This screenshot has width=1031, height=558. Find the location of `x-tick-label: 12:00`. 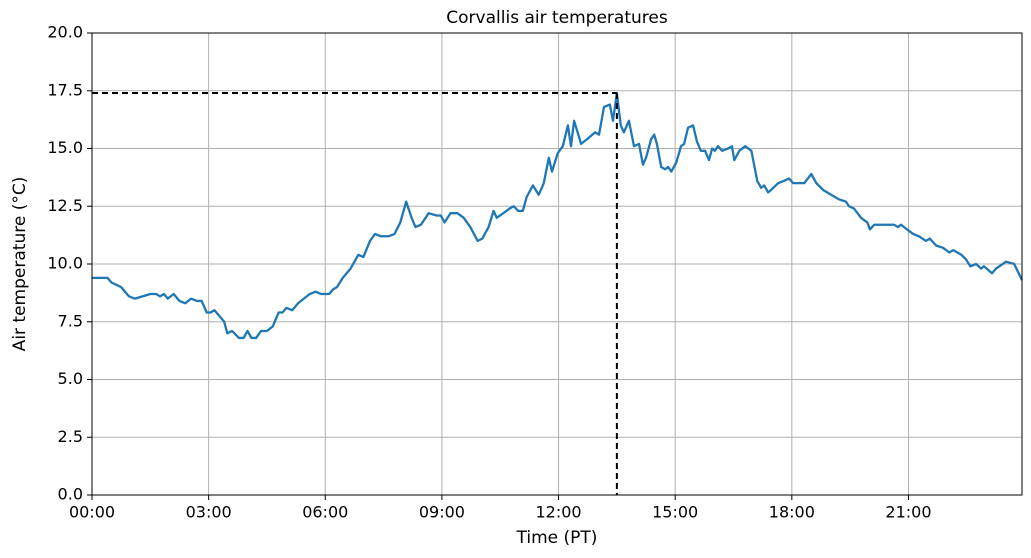

x-tick-label: 12:00 is located at coordinates (559, 512).